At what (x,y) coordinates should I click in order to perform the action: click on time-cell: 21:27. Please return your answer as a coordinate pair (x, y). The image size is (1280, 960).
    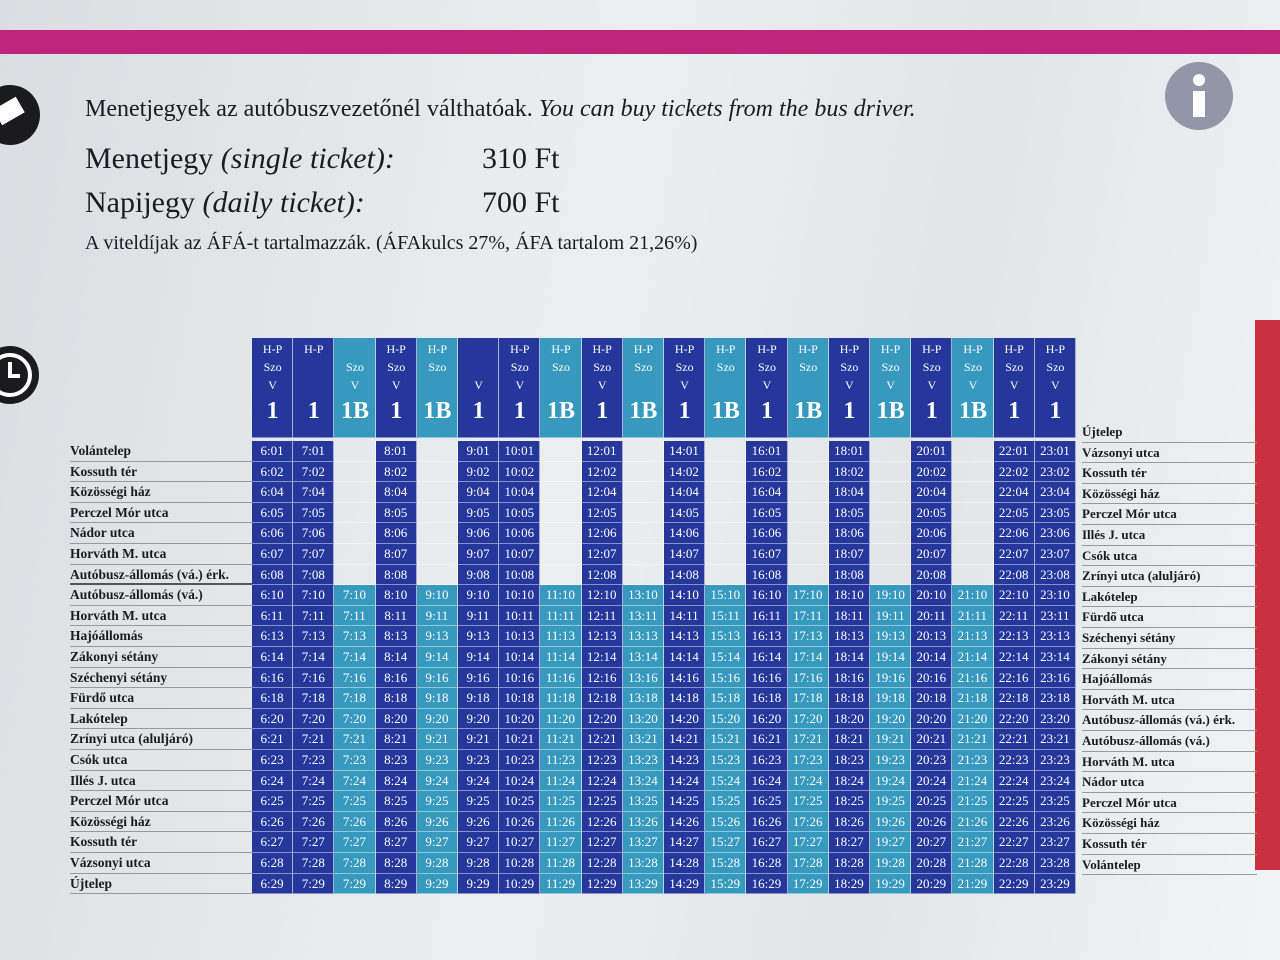
    Looking at the image, I should click on (973, 842).